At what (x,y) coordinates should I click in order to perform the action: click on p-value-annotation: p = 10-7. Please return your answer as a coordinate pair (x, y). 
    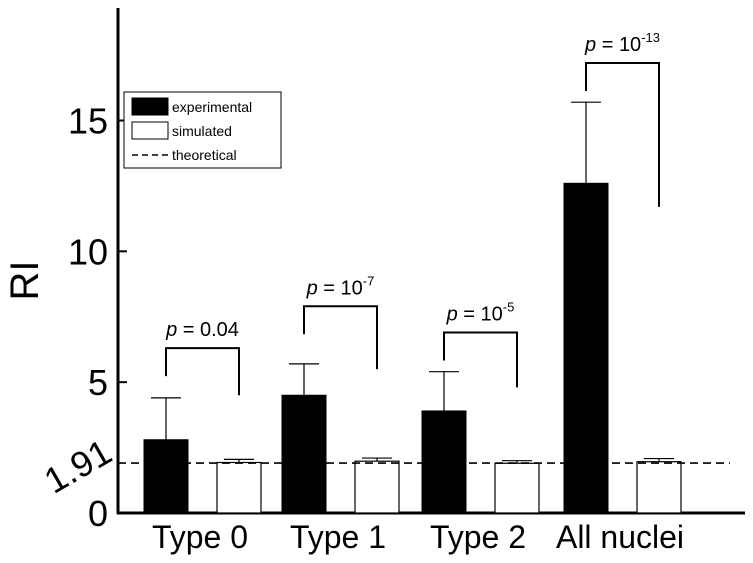
    Looking at the image, I should click on (340, 286).